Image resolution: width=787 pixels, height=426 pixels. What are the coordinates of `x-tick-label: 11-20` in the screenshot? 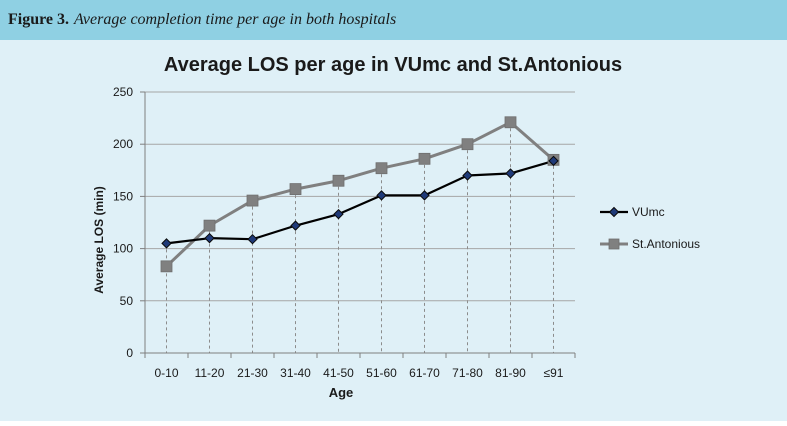 It's located at (210, 373).